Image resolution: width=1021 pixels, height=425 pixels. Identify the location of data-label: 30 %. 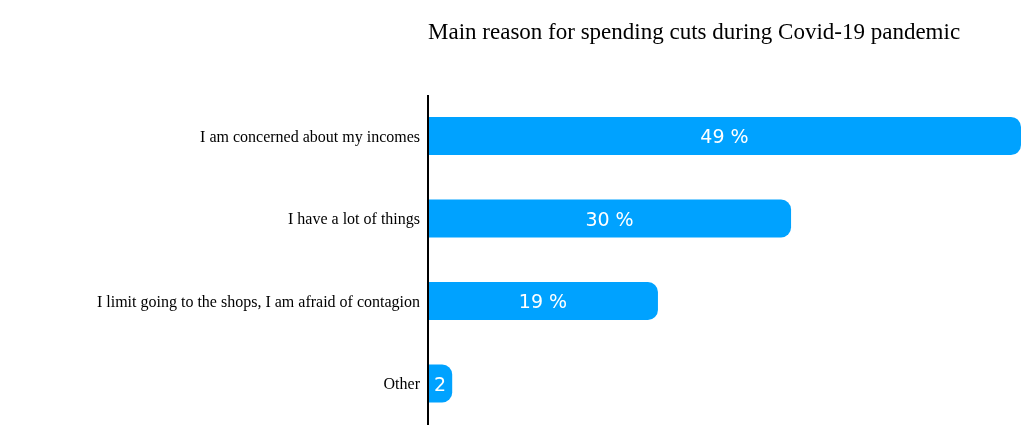
(609, 218).